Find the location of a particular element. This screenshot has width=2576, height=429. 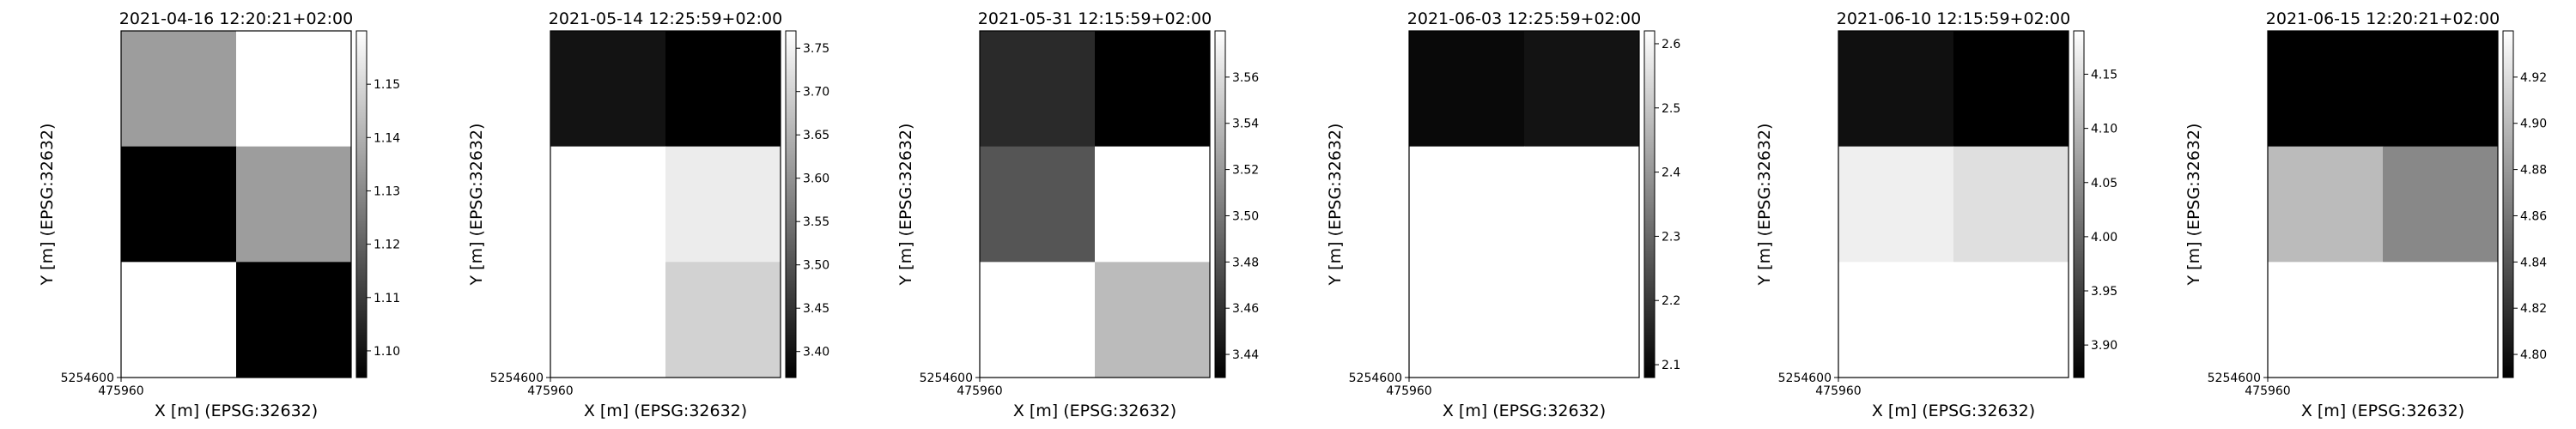

chart-title: 2021-05-14 12:25:59+02:00 is located at coordinates (665, 19).